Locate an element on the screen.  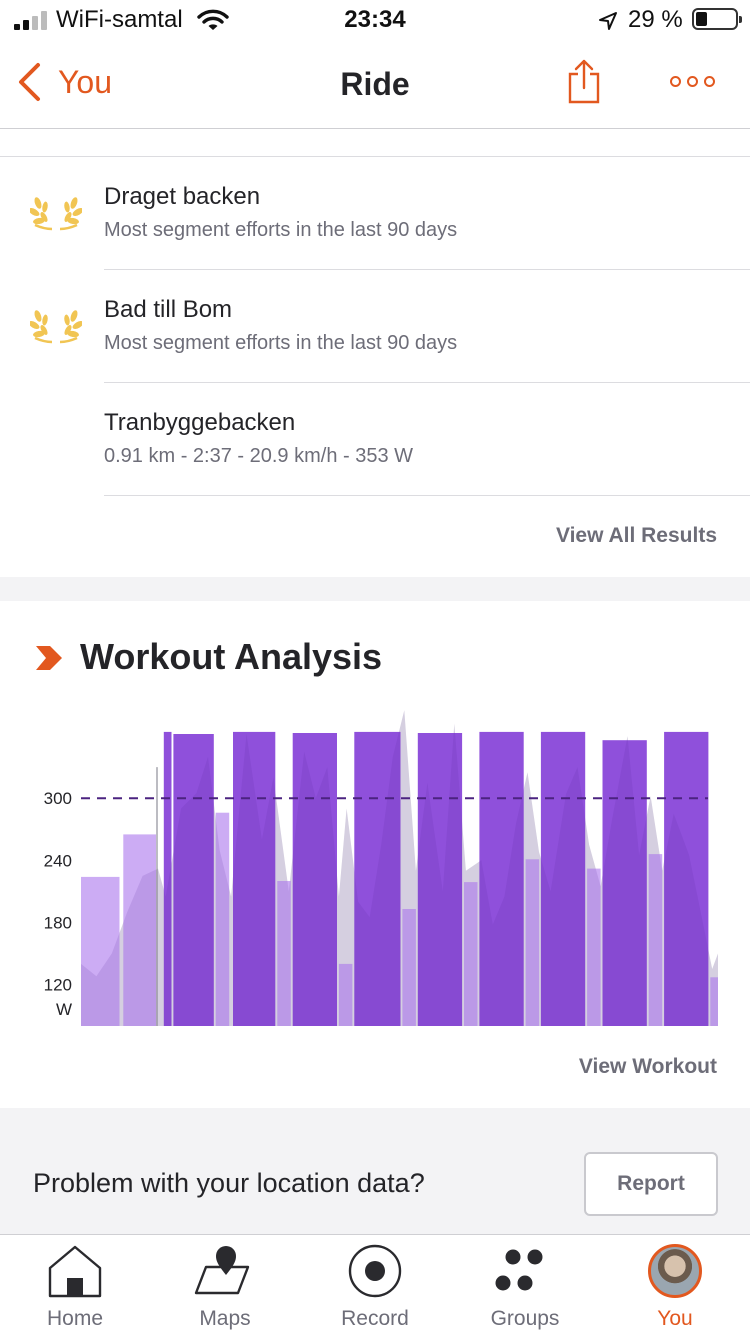
location-problem-text: Problem with your location data? is located at coordinates (229, 1183).